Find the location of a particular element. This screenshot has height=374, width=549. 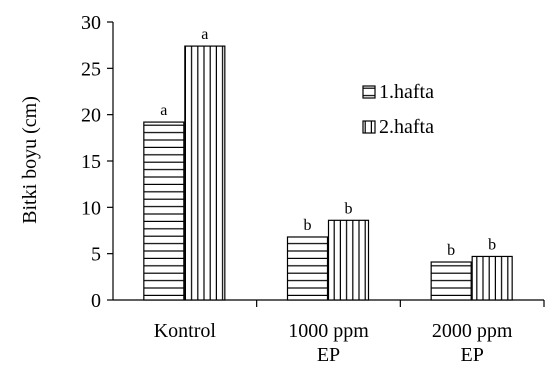

y-tick-label: 20 is located at coordinates (91, 116).